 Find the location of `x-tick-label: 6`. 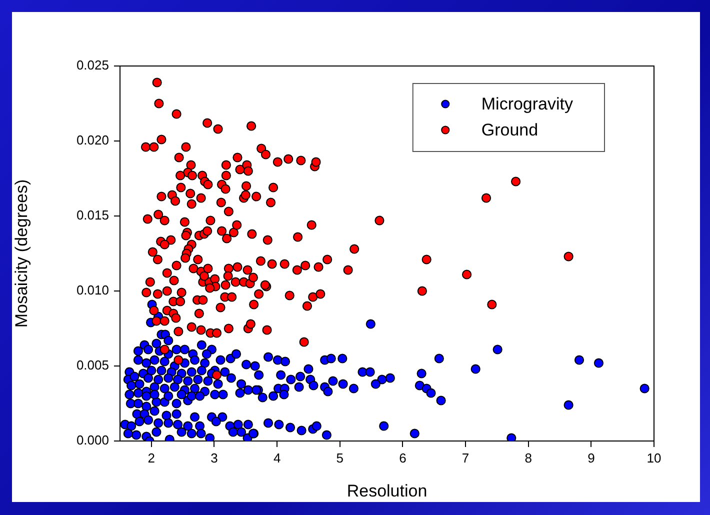

x-tick-label: 6 is located at coordinates (402, 458).